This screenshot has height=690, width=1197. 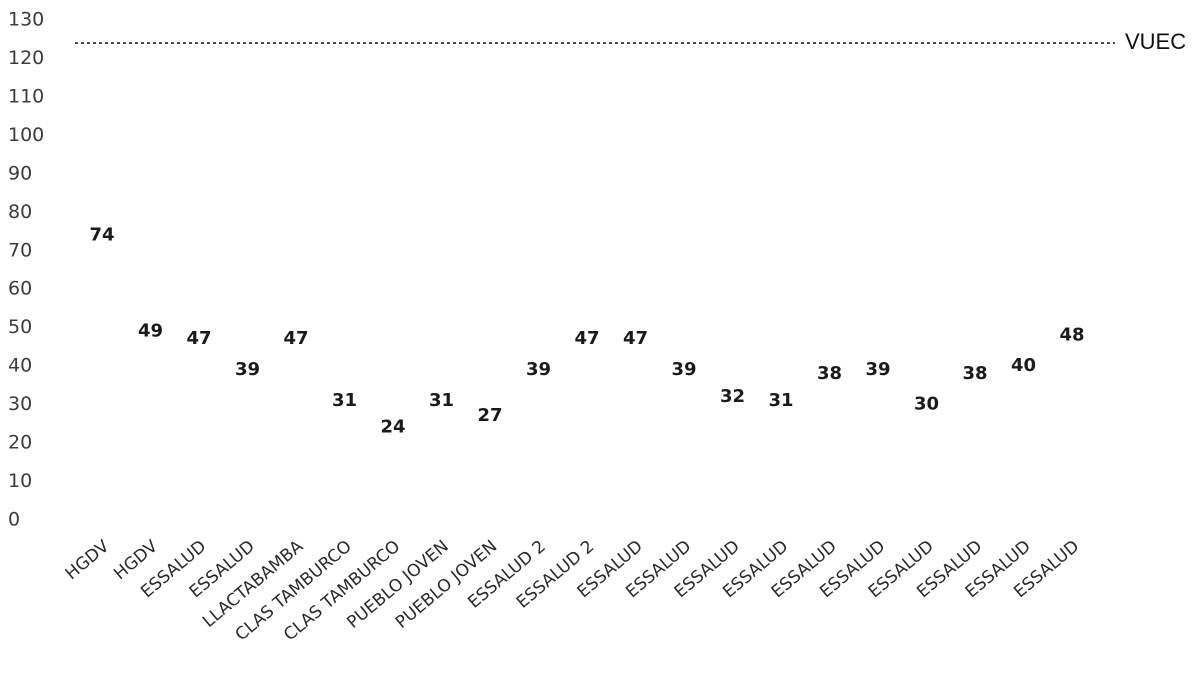 What do you see at coordinates (732, 396) in the screenshot?
I see `data-label: 32` at bounding box center [732, 396].